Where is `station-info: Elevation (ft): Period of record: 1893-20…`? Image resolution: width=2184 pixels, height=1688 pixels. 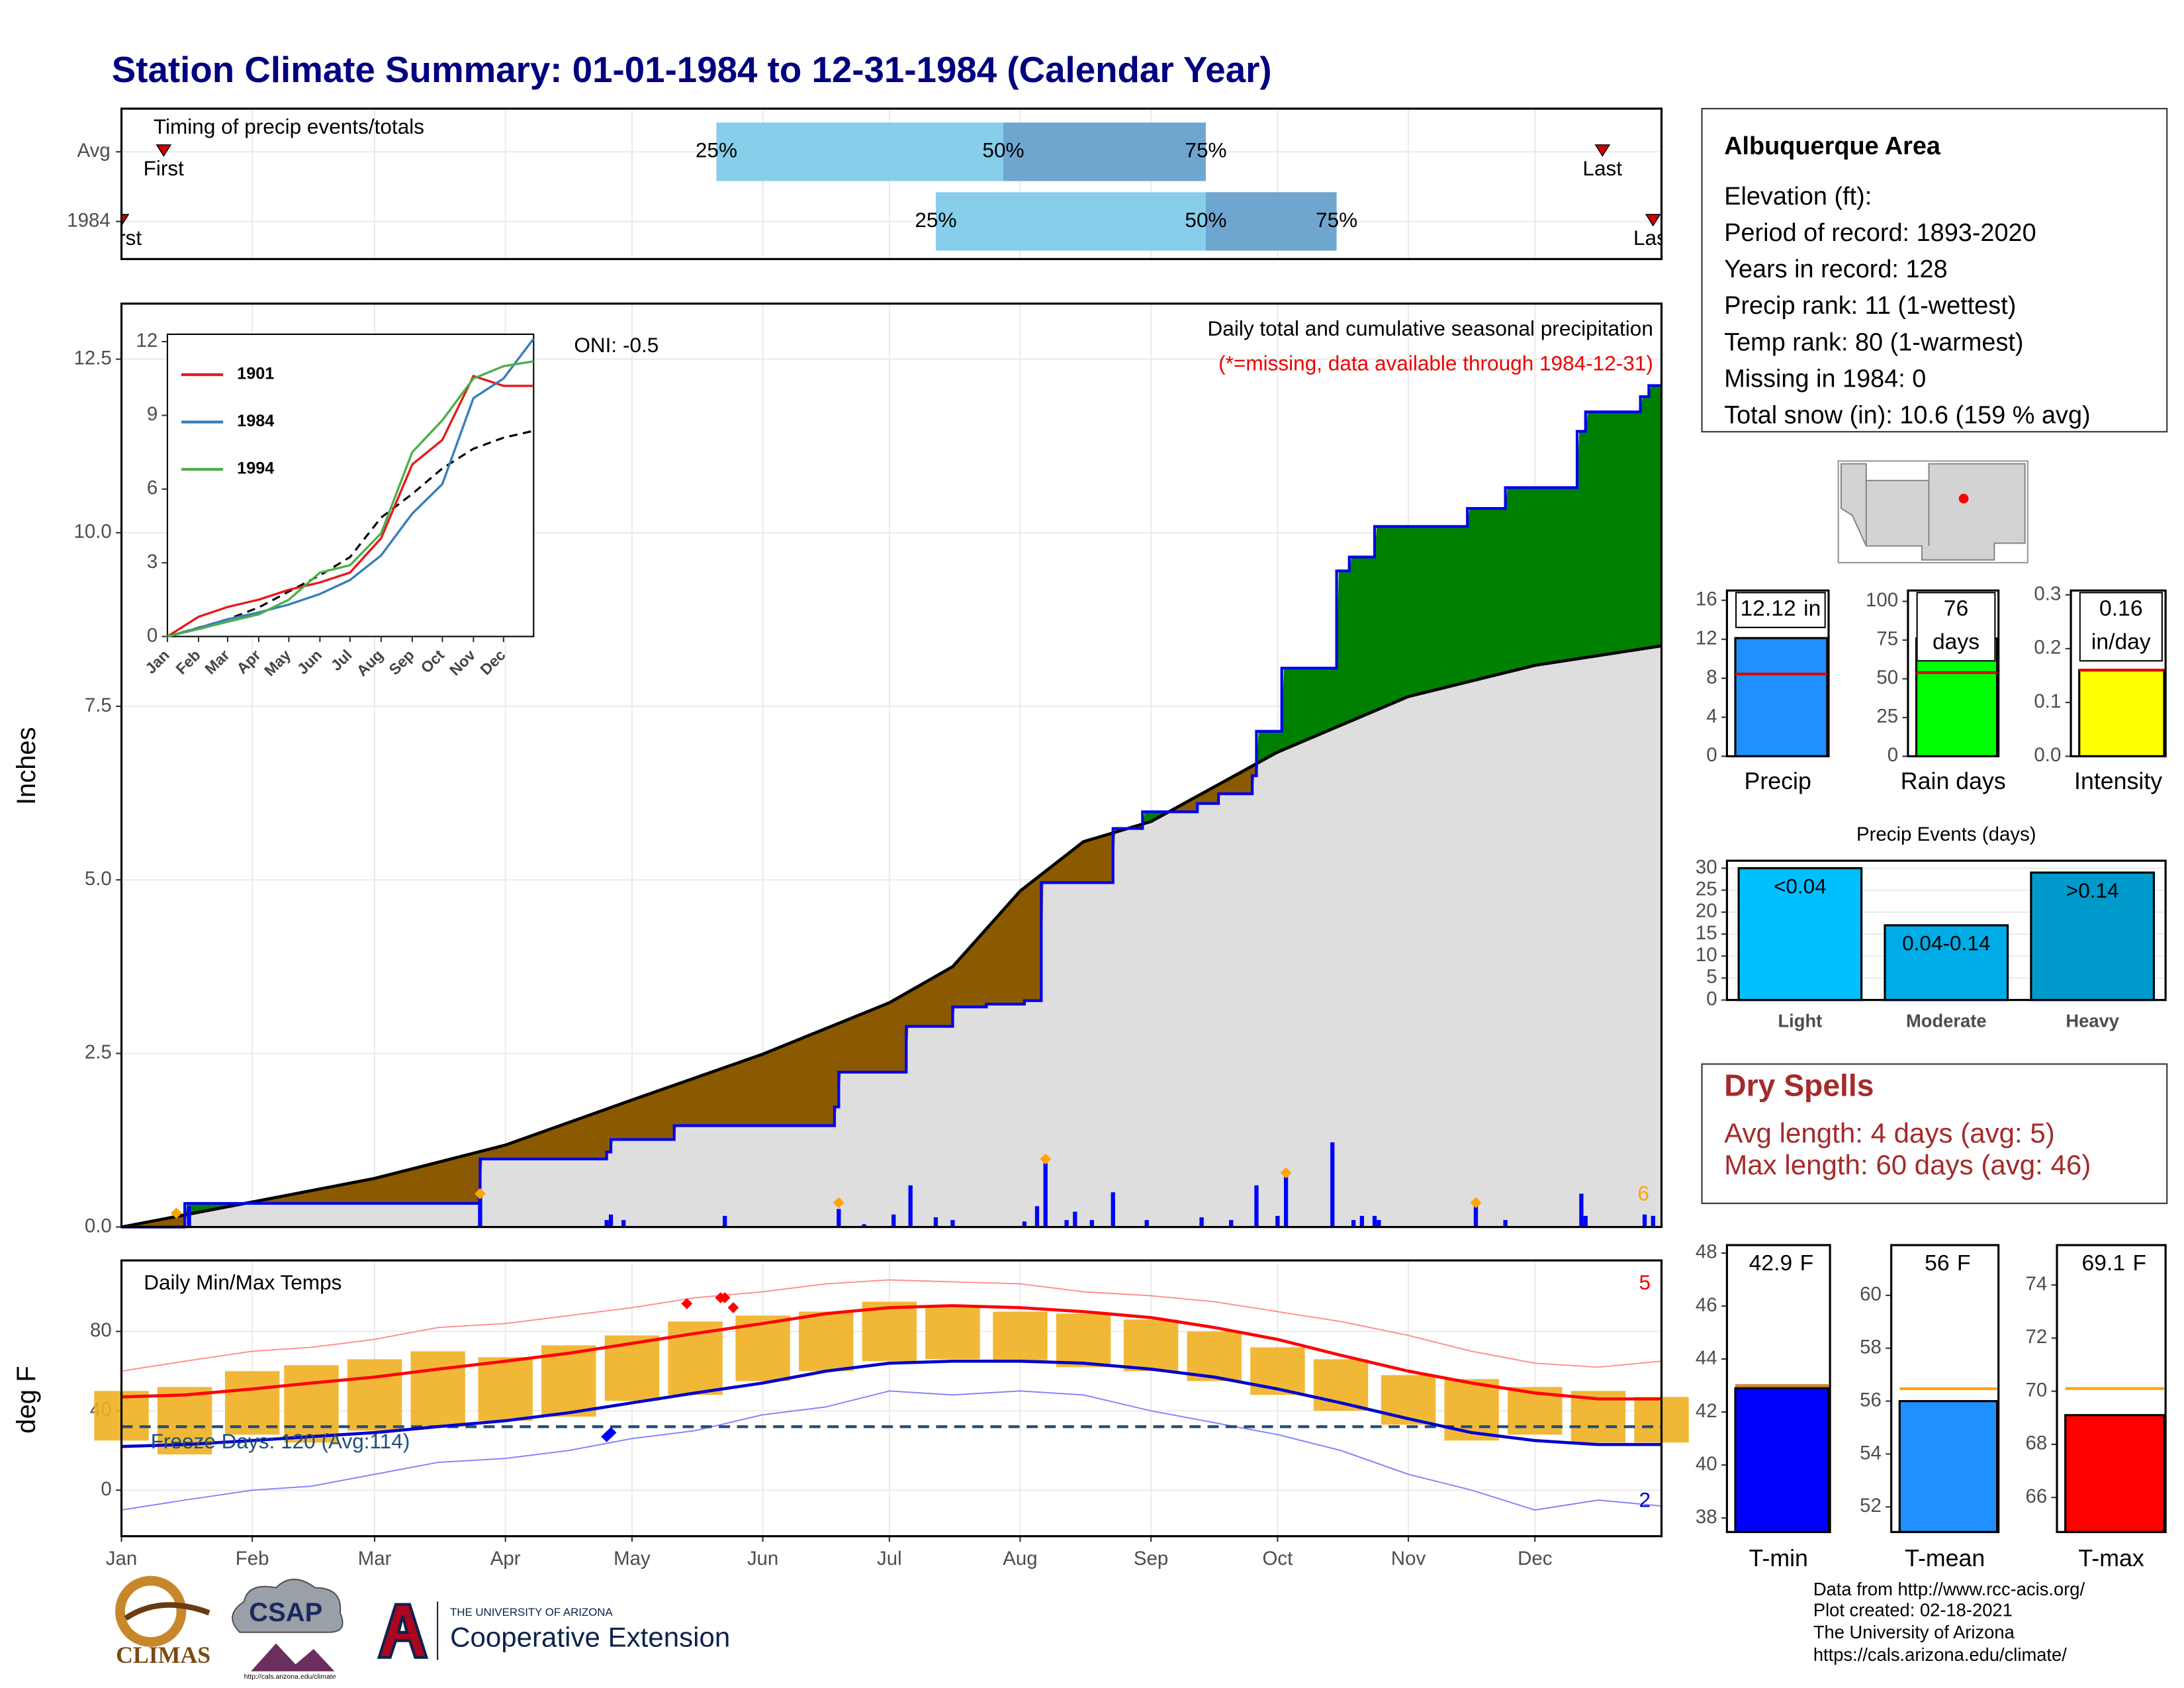 station-info: Elevation (ft): Period of record: 1893-20… is located at coordinates (1907, 306).